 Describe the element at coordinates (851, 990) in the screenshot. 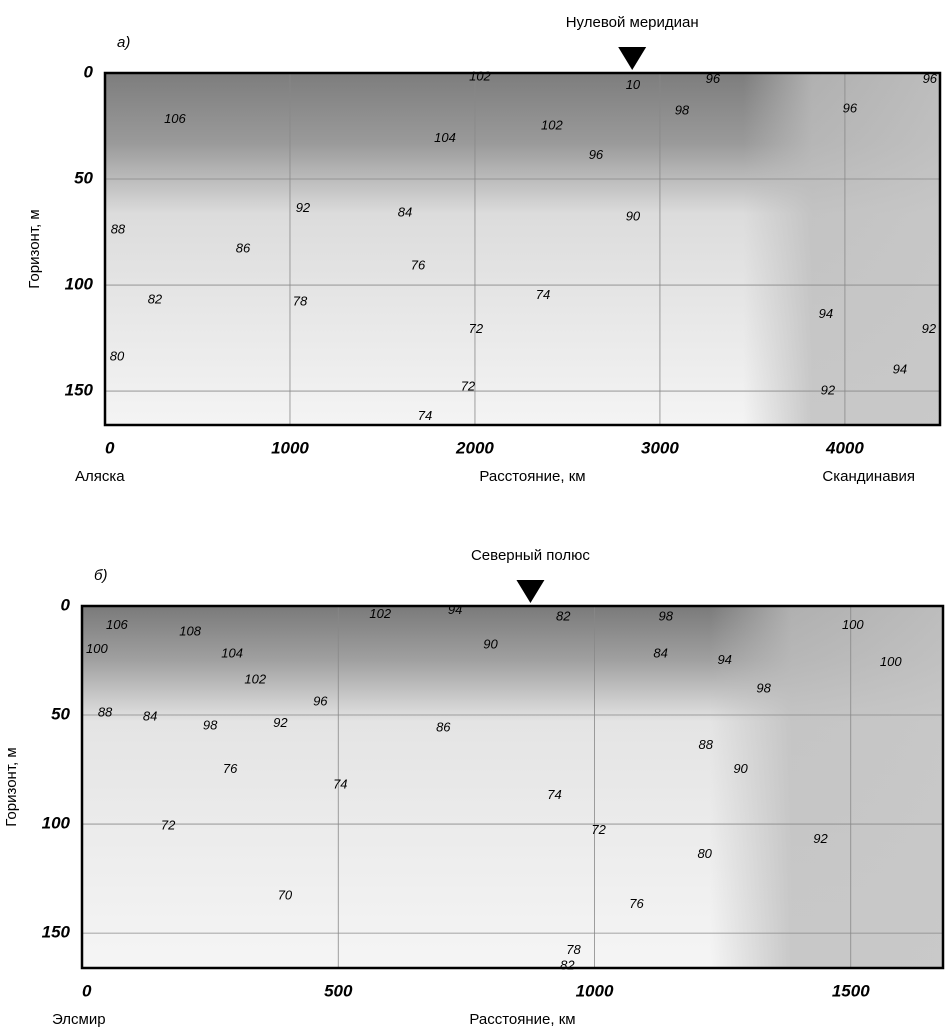

I see `x-tick-label: 1500` at that location.